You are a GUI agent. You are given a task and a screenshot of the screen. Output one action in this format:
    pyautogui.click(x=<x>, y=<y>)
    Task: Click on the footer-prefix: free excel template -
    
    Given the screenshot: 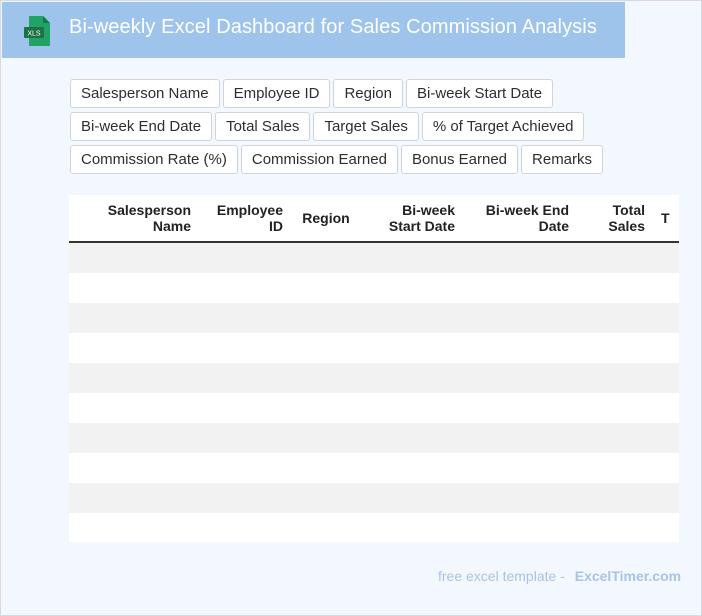 What is the action you would take?
    pyautogui.click(x=501, y=576)
    